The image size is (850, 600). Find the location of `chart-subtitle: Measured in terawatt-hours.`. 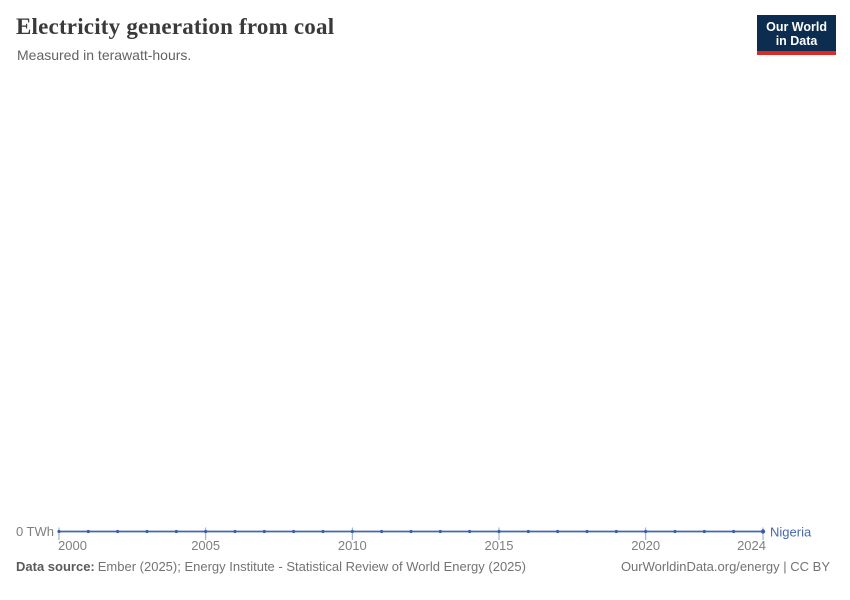

chart-subtitle: Measured in terawatt-hours. is located at coordinates (104, 55).